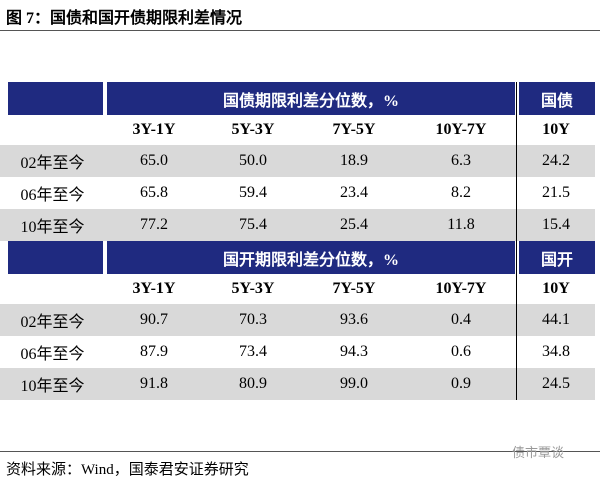 The width and height of the screenshot is (600, 484). What do you see at coordinates (556, 192) in the screenshot?
I see `value-cell: 21.5` at bounding box center [556, 192].